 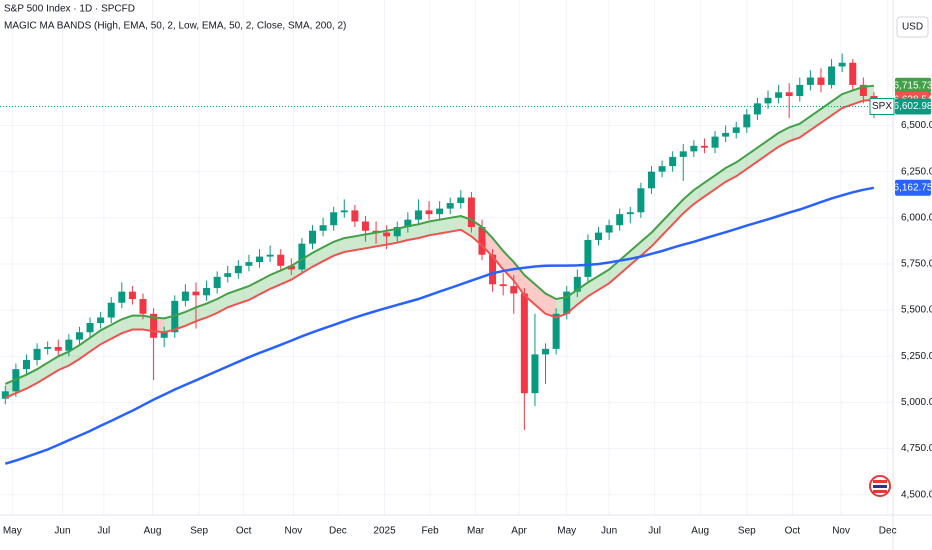 I want to click on x-tick-label: Mar, so click(x=476, y=531).